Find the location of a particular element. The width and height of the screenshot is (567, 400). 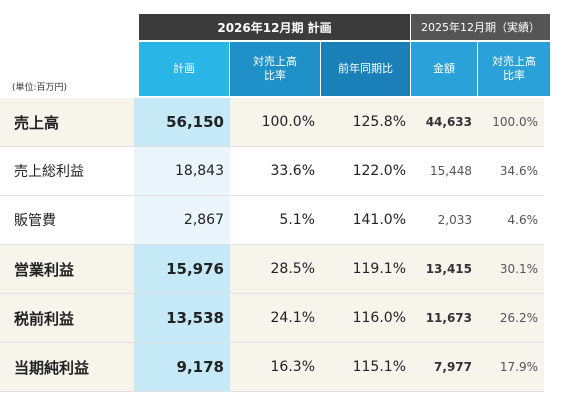

prev-ratio: 30.1% is located at coordinates (511, 269).